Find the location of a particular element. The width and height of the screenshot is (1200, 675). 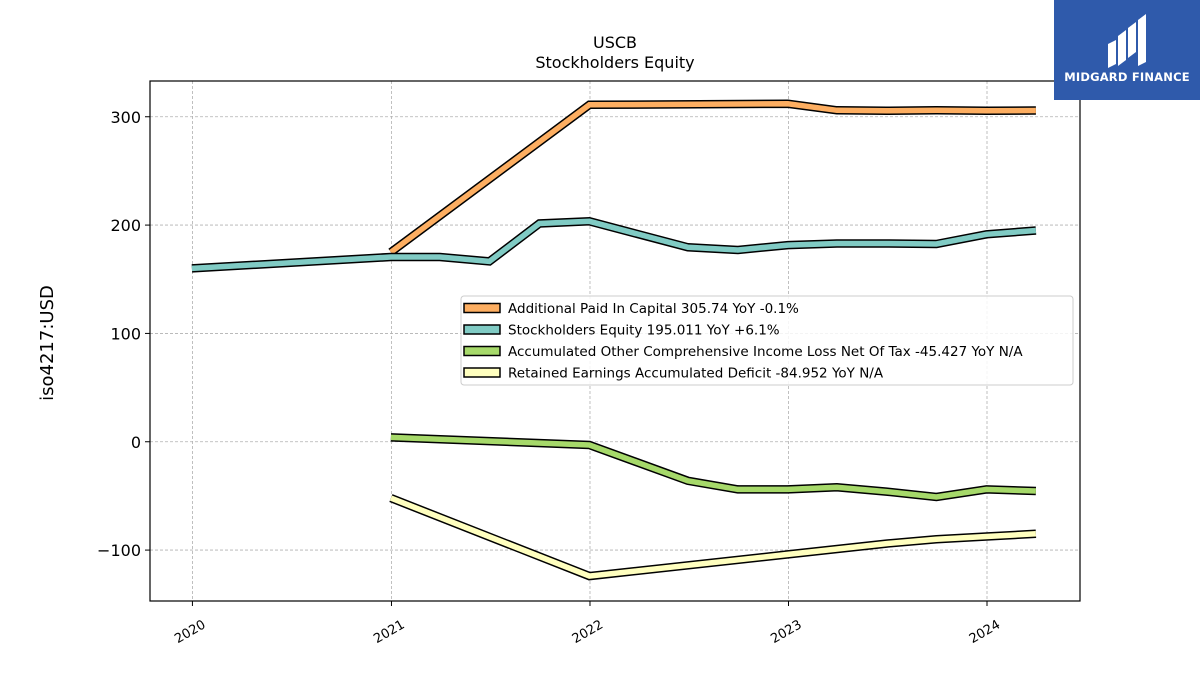

chart-title: USCB is located at coordinates (615, 42).